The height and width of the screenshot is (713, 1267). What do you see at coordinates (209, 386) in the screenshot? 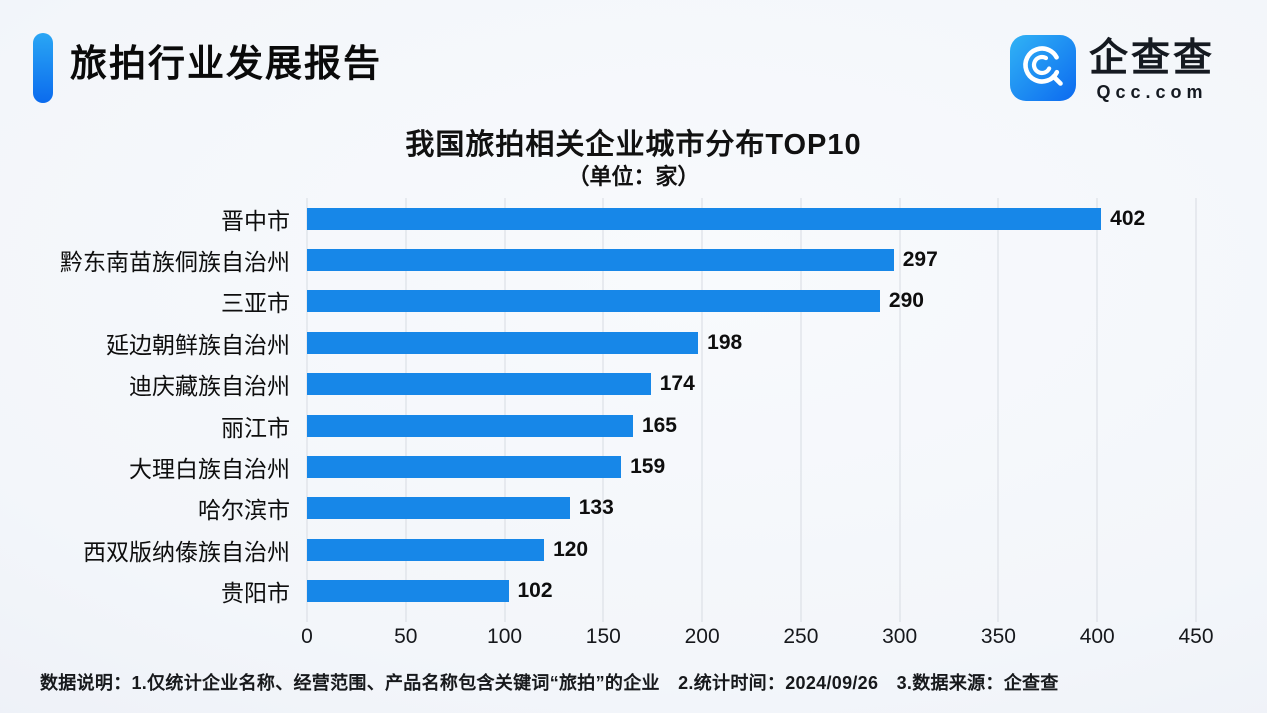
I see `category-label: 迪庆藏族自治州` at bounding box center [209, 386].